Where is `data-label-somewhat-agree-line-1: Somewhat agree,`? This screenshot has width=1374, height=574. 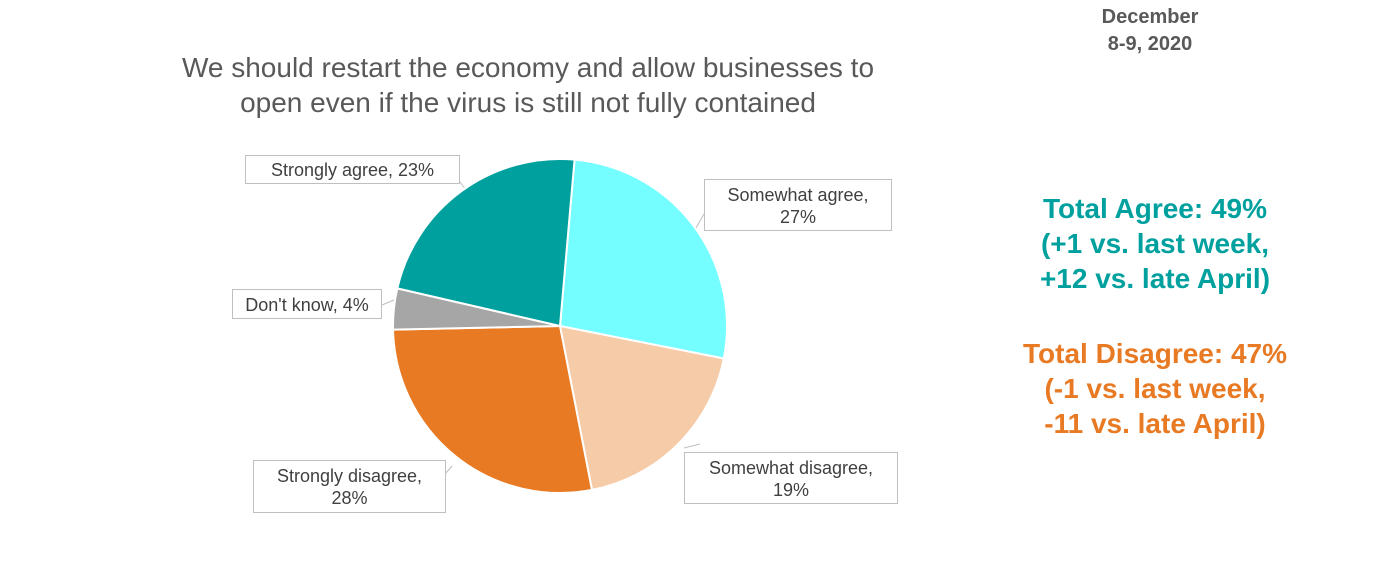
data-label-somewhat-agree-line-1: Somewhat agree, is located at coordinates (798, 195).